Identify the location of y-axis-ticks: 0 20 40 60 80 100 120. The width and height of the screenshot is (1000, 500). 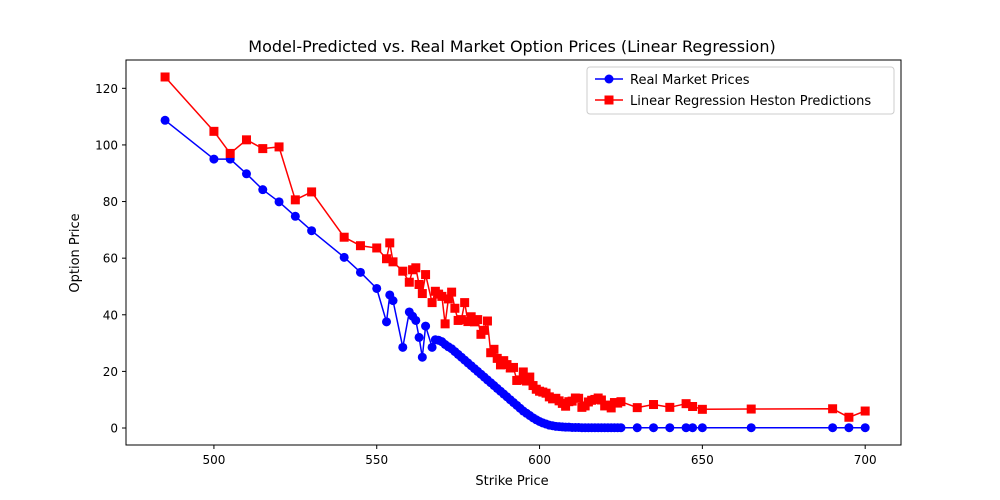
(110, 259).